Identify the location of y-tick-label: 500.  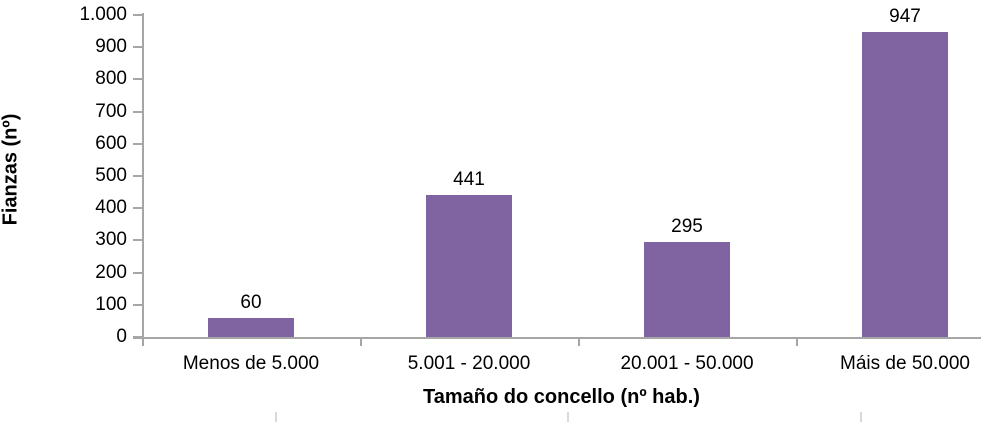
(111, 175).